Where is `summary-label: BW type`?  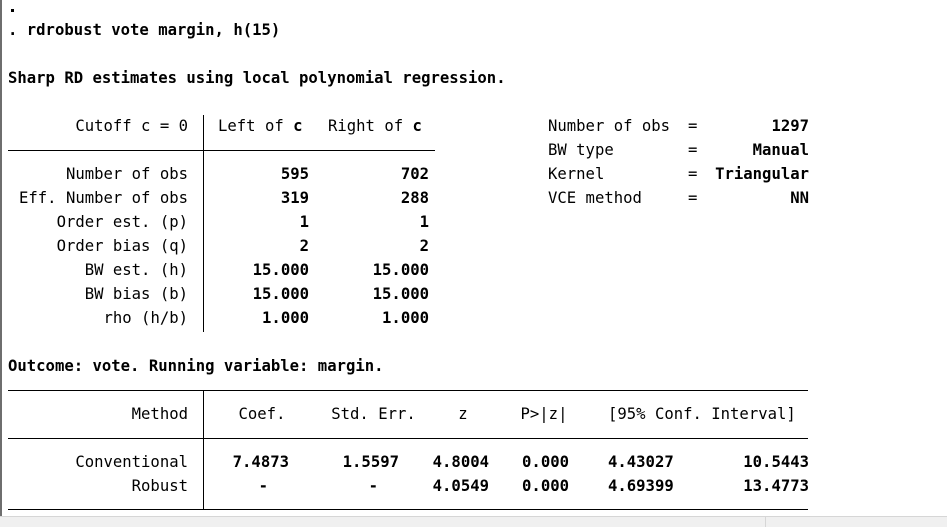 summary-label: BW type is located at coordinates (581, 150).